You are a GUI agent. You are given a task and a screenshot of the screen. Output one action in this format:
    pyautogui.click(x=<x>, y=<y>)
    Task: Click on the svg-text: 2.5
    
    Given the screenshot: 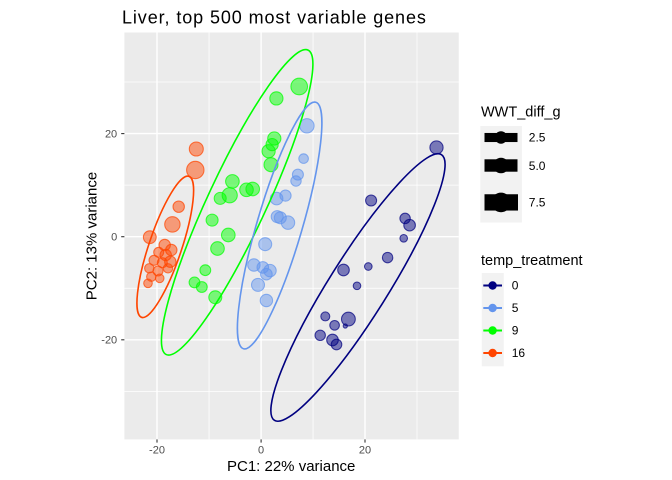 What is the action you would take?
    pyautogui.click(x=537, y=138)
    